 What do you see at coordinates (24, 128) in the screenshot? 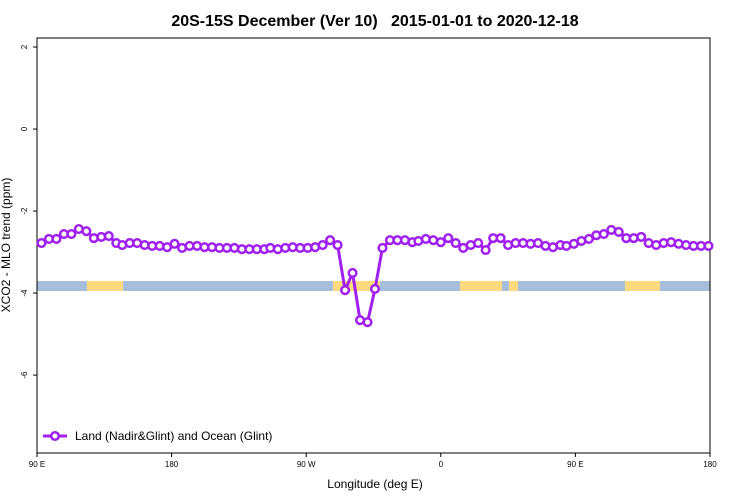
I see `y-tick-label: 0` at bounding box center [24, 128].